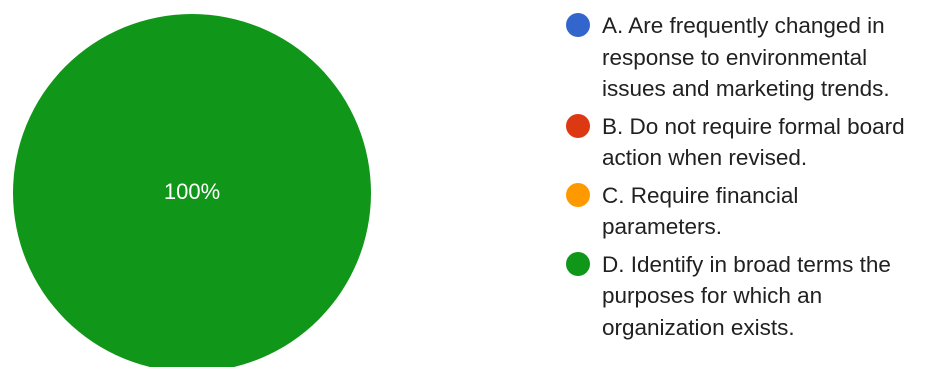  I want to click on legend-label-b-line-1: B. Do not require formal board, so click(753, 126).